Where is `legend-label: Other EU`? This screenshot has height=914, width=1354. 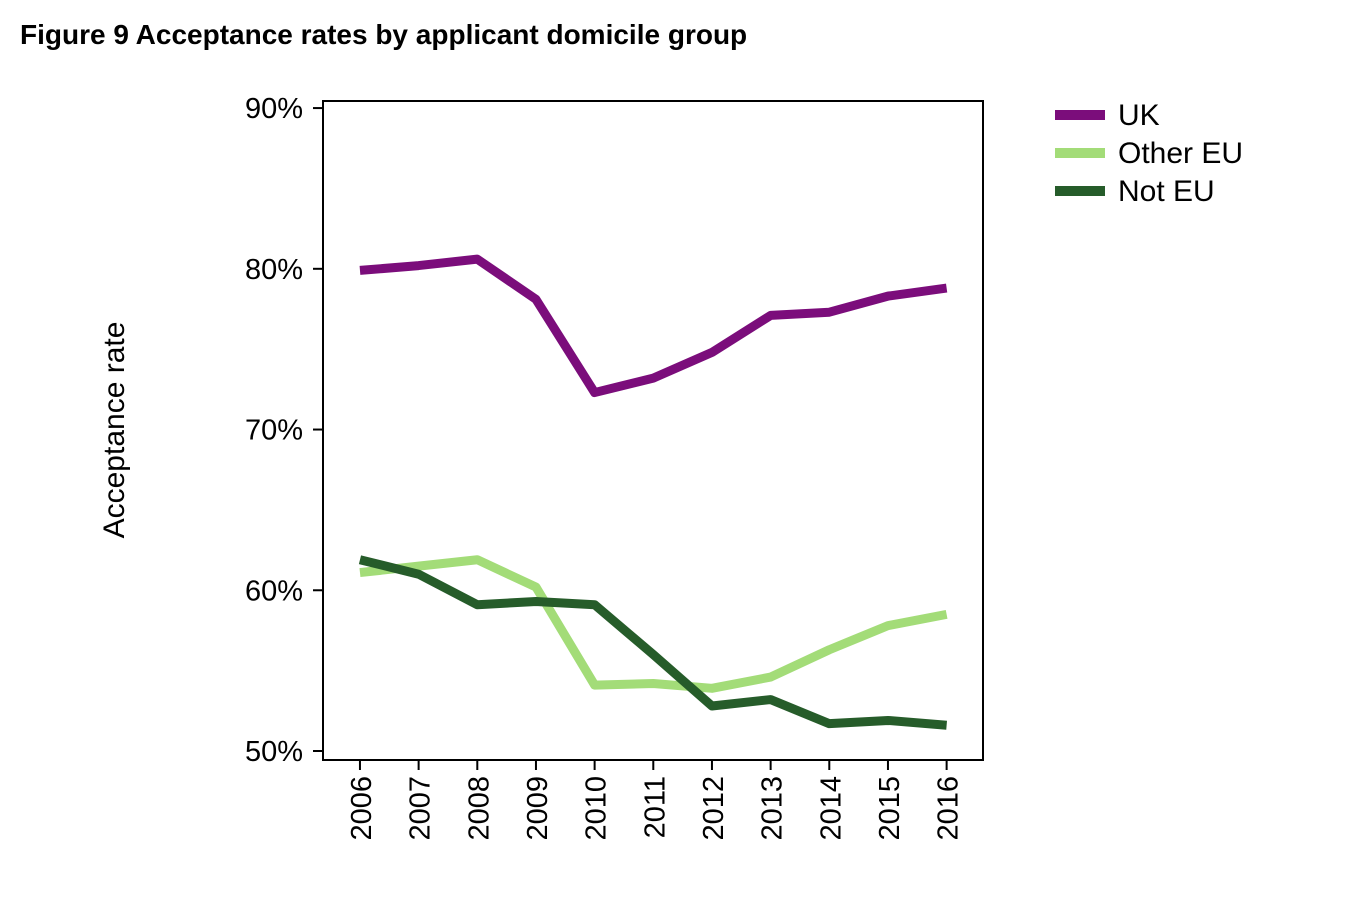
legend-label: Other EU is located at coordinates (1180, 153).